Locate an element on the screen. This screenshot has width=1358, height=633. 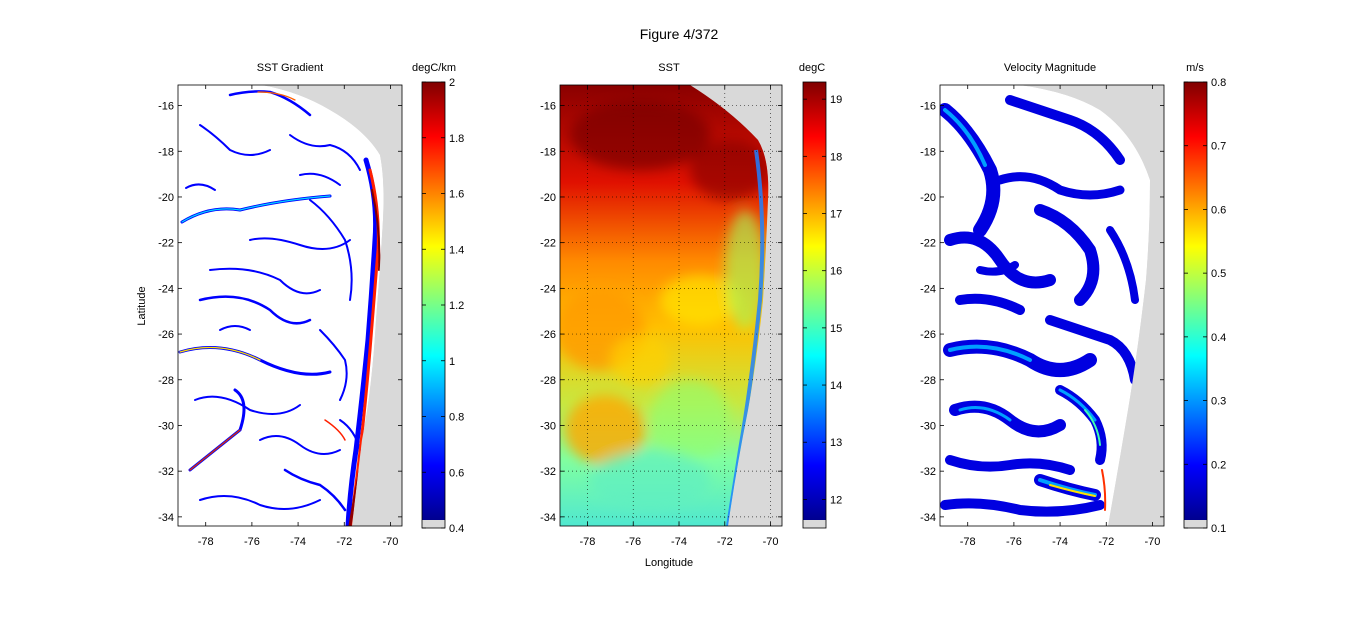
colorbar: m/s 0.8 0.7 0.6 0.5 0.4 0.3 0.2 0.1 is located at coordinates (1204, 298).